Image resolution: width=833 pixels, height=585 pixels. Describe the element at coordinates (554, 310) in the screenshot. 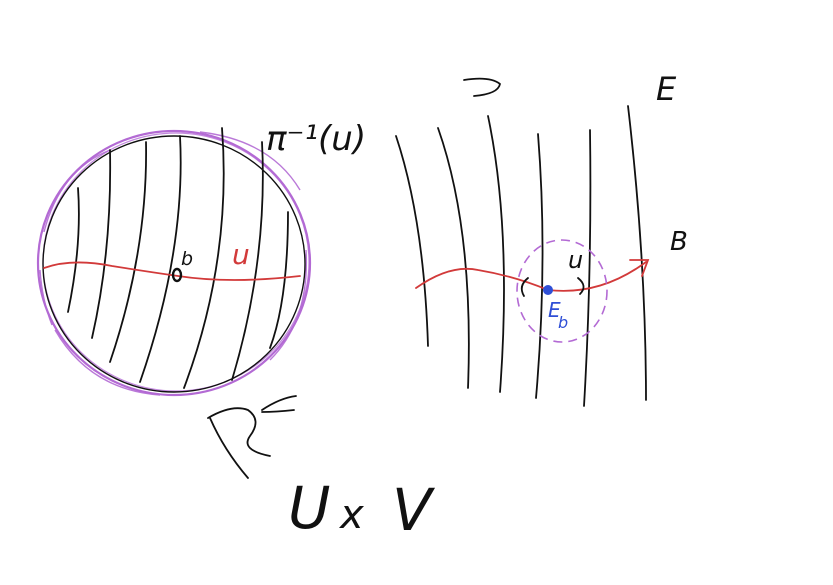

I see `label-fiber: E` at that location.